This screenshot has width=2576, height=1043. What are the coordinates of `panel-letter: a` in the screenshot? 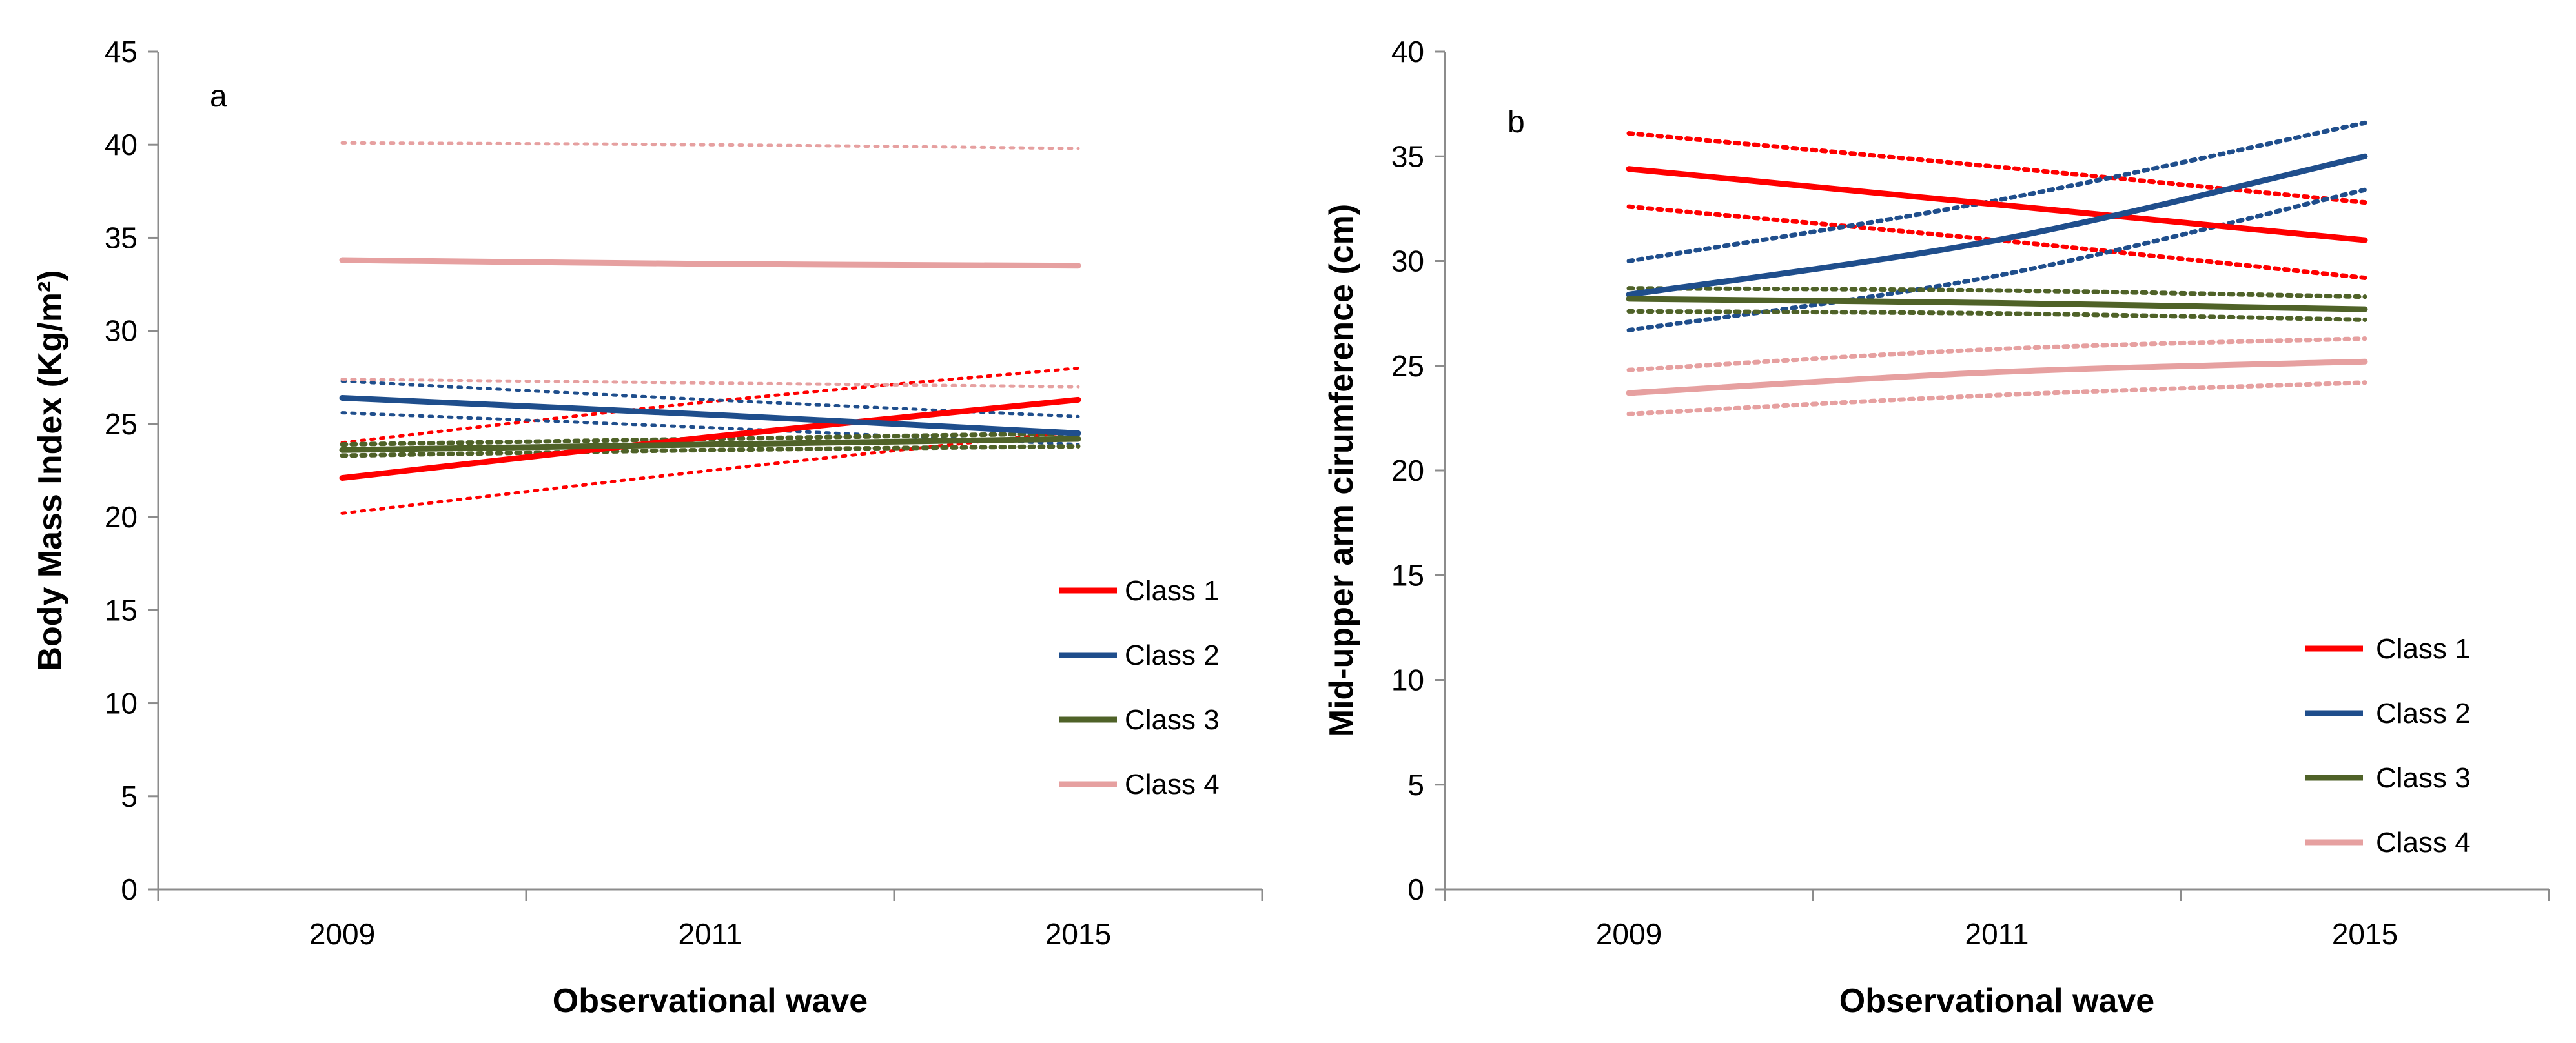 It's located at (218, 96).